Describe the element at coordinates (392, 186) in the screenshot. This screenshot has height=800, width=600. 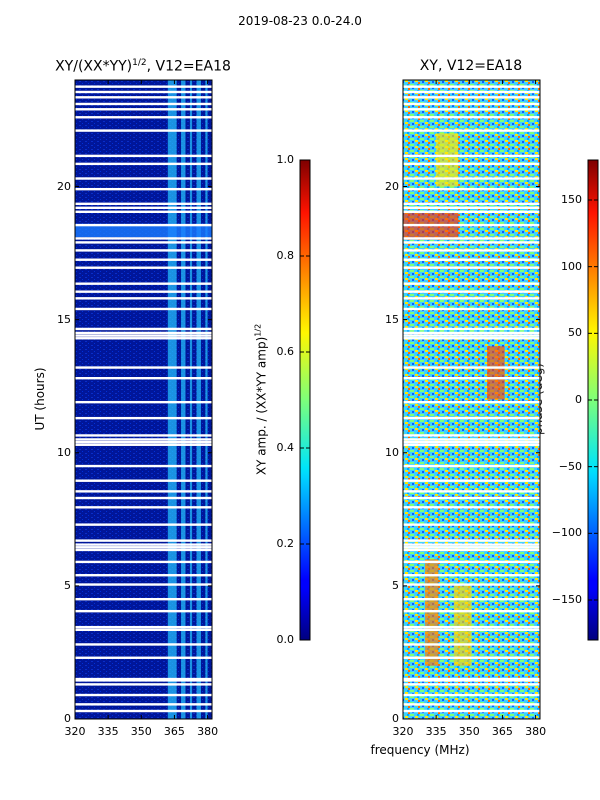
I see `y-tick-label: 20` at that location.